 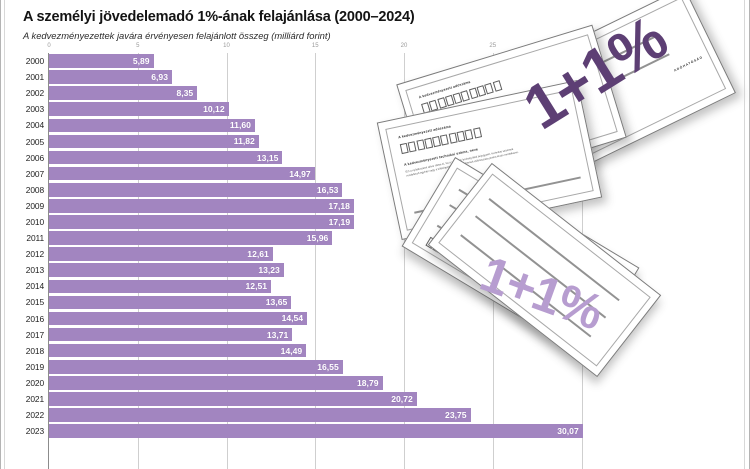 I want to click on bar-track: 18,79, so click(x=386, y=383).